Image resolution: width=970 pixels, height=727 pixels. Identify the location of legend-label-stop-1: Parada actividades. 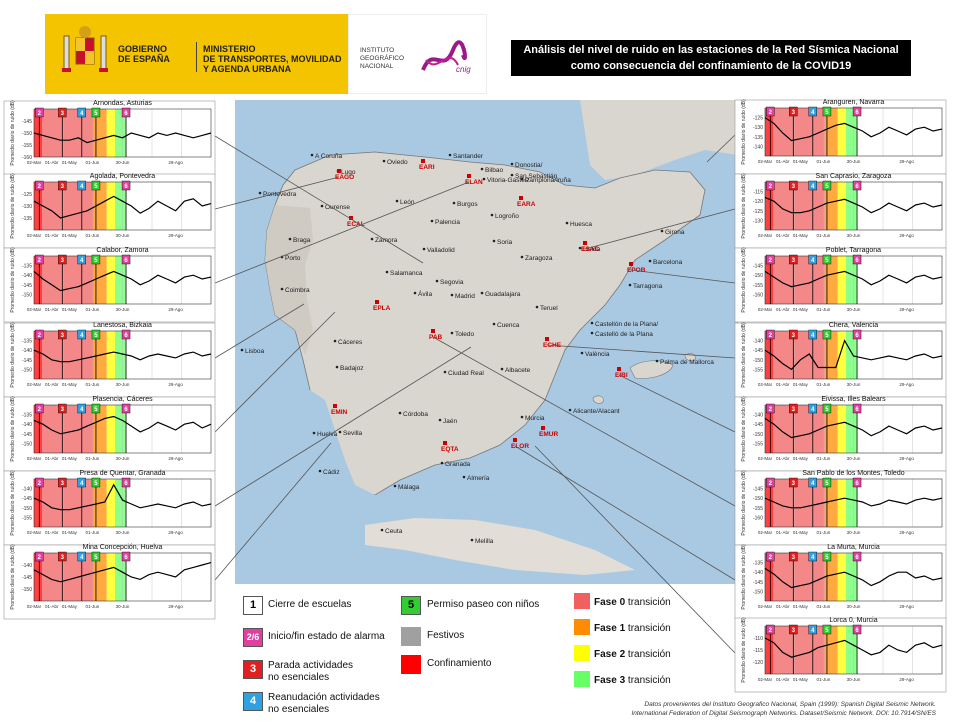
(311, 665).